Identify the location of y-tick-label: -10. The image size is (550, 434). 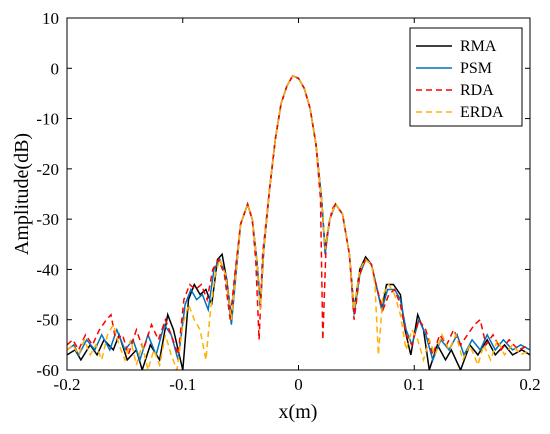
(47, 119).